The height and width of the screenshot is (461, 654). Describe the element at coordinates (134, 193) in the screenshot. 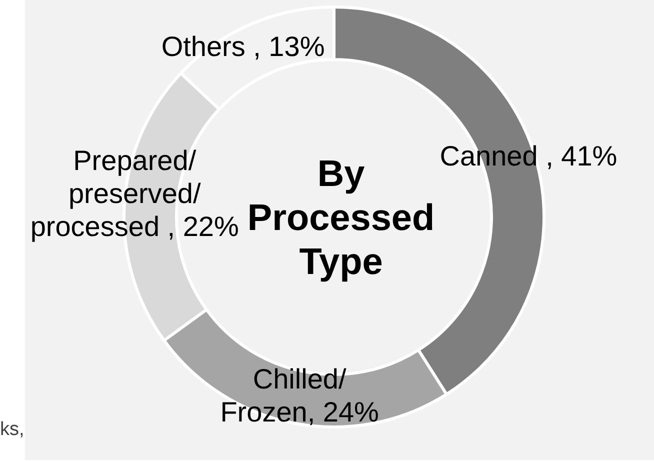

I see `slice-label: Prepared/preserved/processed , 22%` at that location.